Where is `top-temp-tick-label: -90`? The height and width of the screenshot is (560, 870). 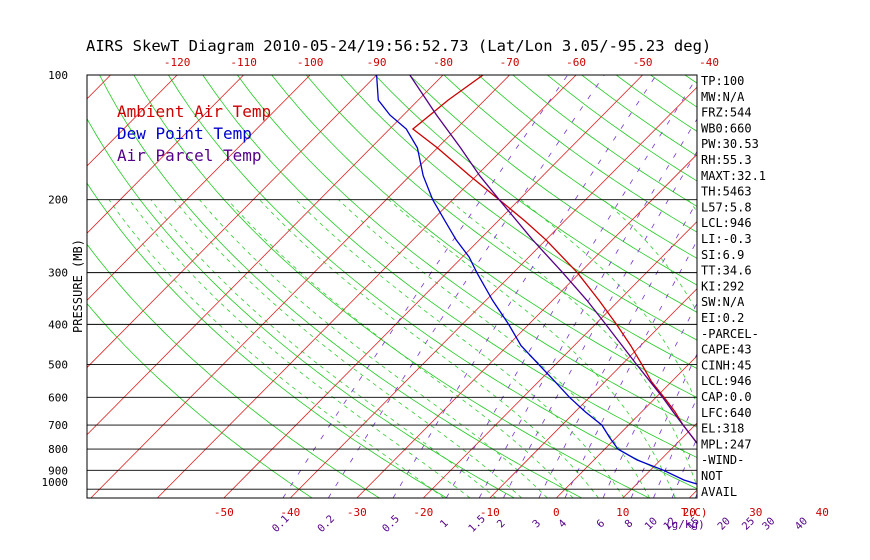 top-temp-tick-label: -90 is located at coordinates (377, 62).